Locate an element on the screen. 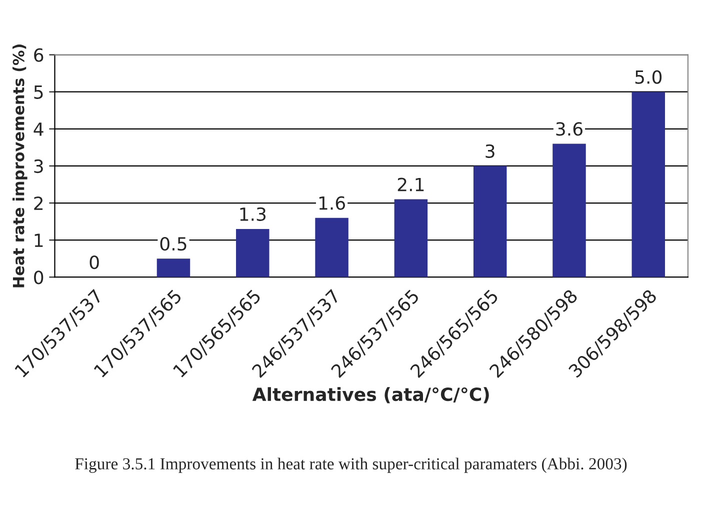  y-tick-label: 6 is located at coordinates (39, 55).